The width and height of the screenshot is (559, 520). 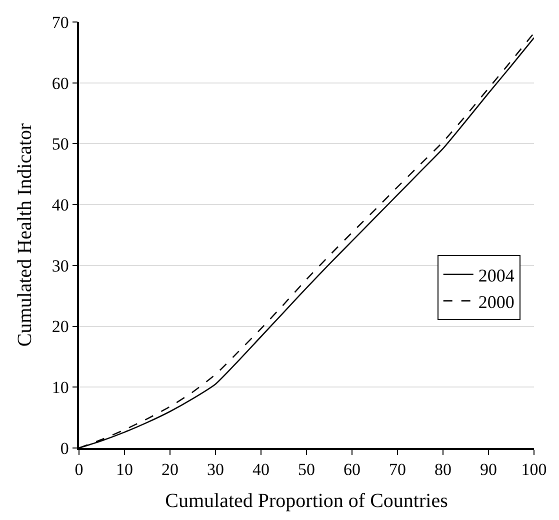 What do you see at coordinates (60, 83) in the screenshot?
I see `y-tick-label: 60` at bounding box center [60, 83].